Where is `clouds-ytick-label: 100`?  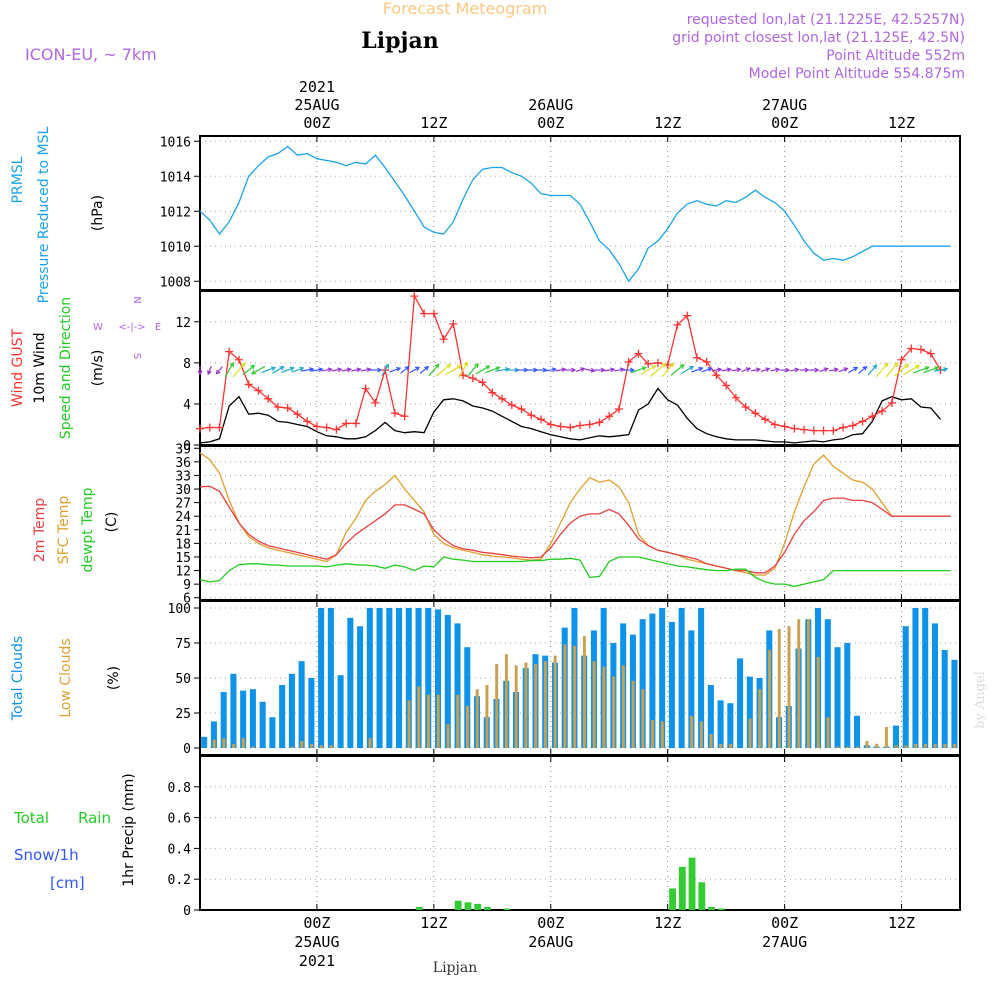
clouds-ytick-label: 100 is located at coordinates (179, 609).